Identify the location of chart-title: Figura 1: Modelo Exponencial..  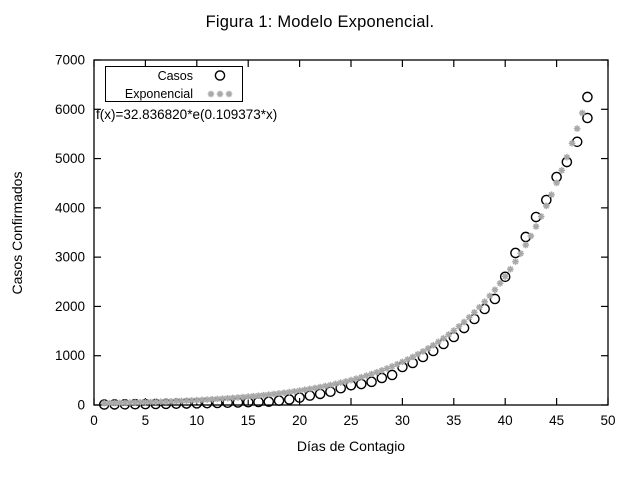
(320, 22).